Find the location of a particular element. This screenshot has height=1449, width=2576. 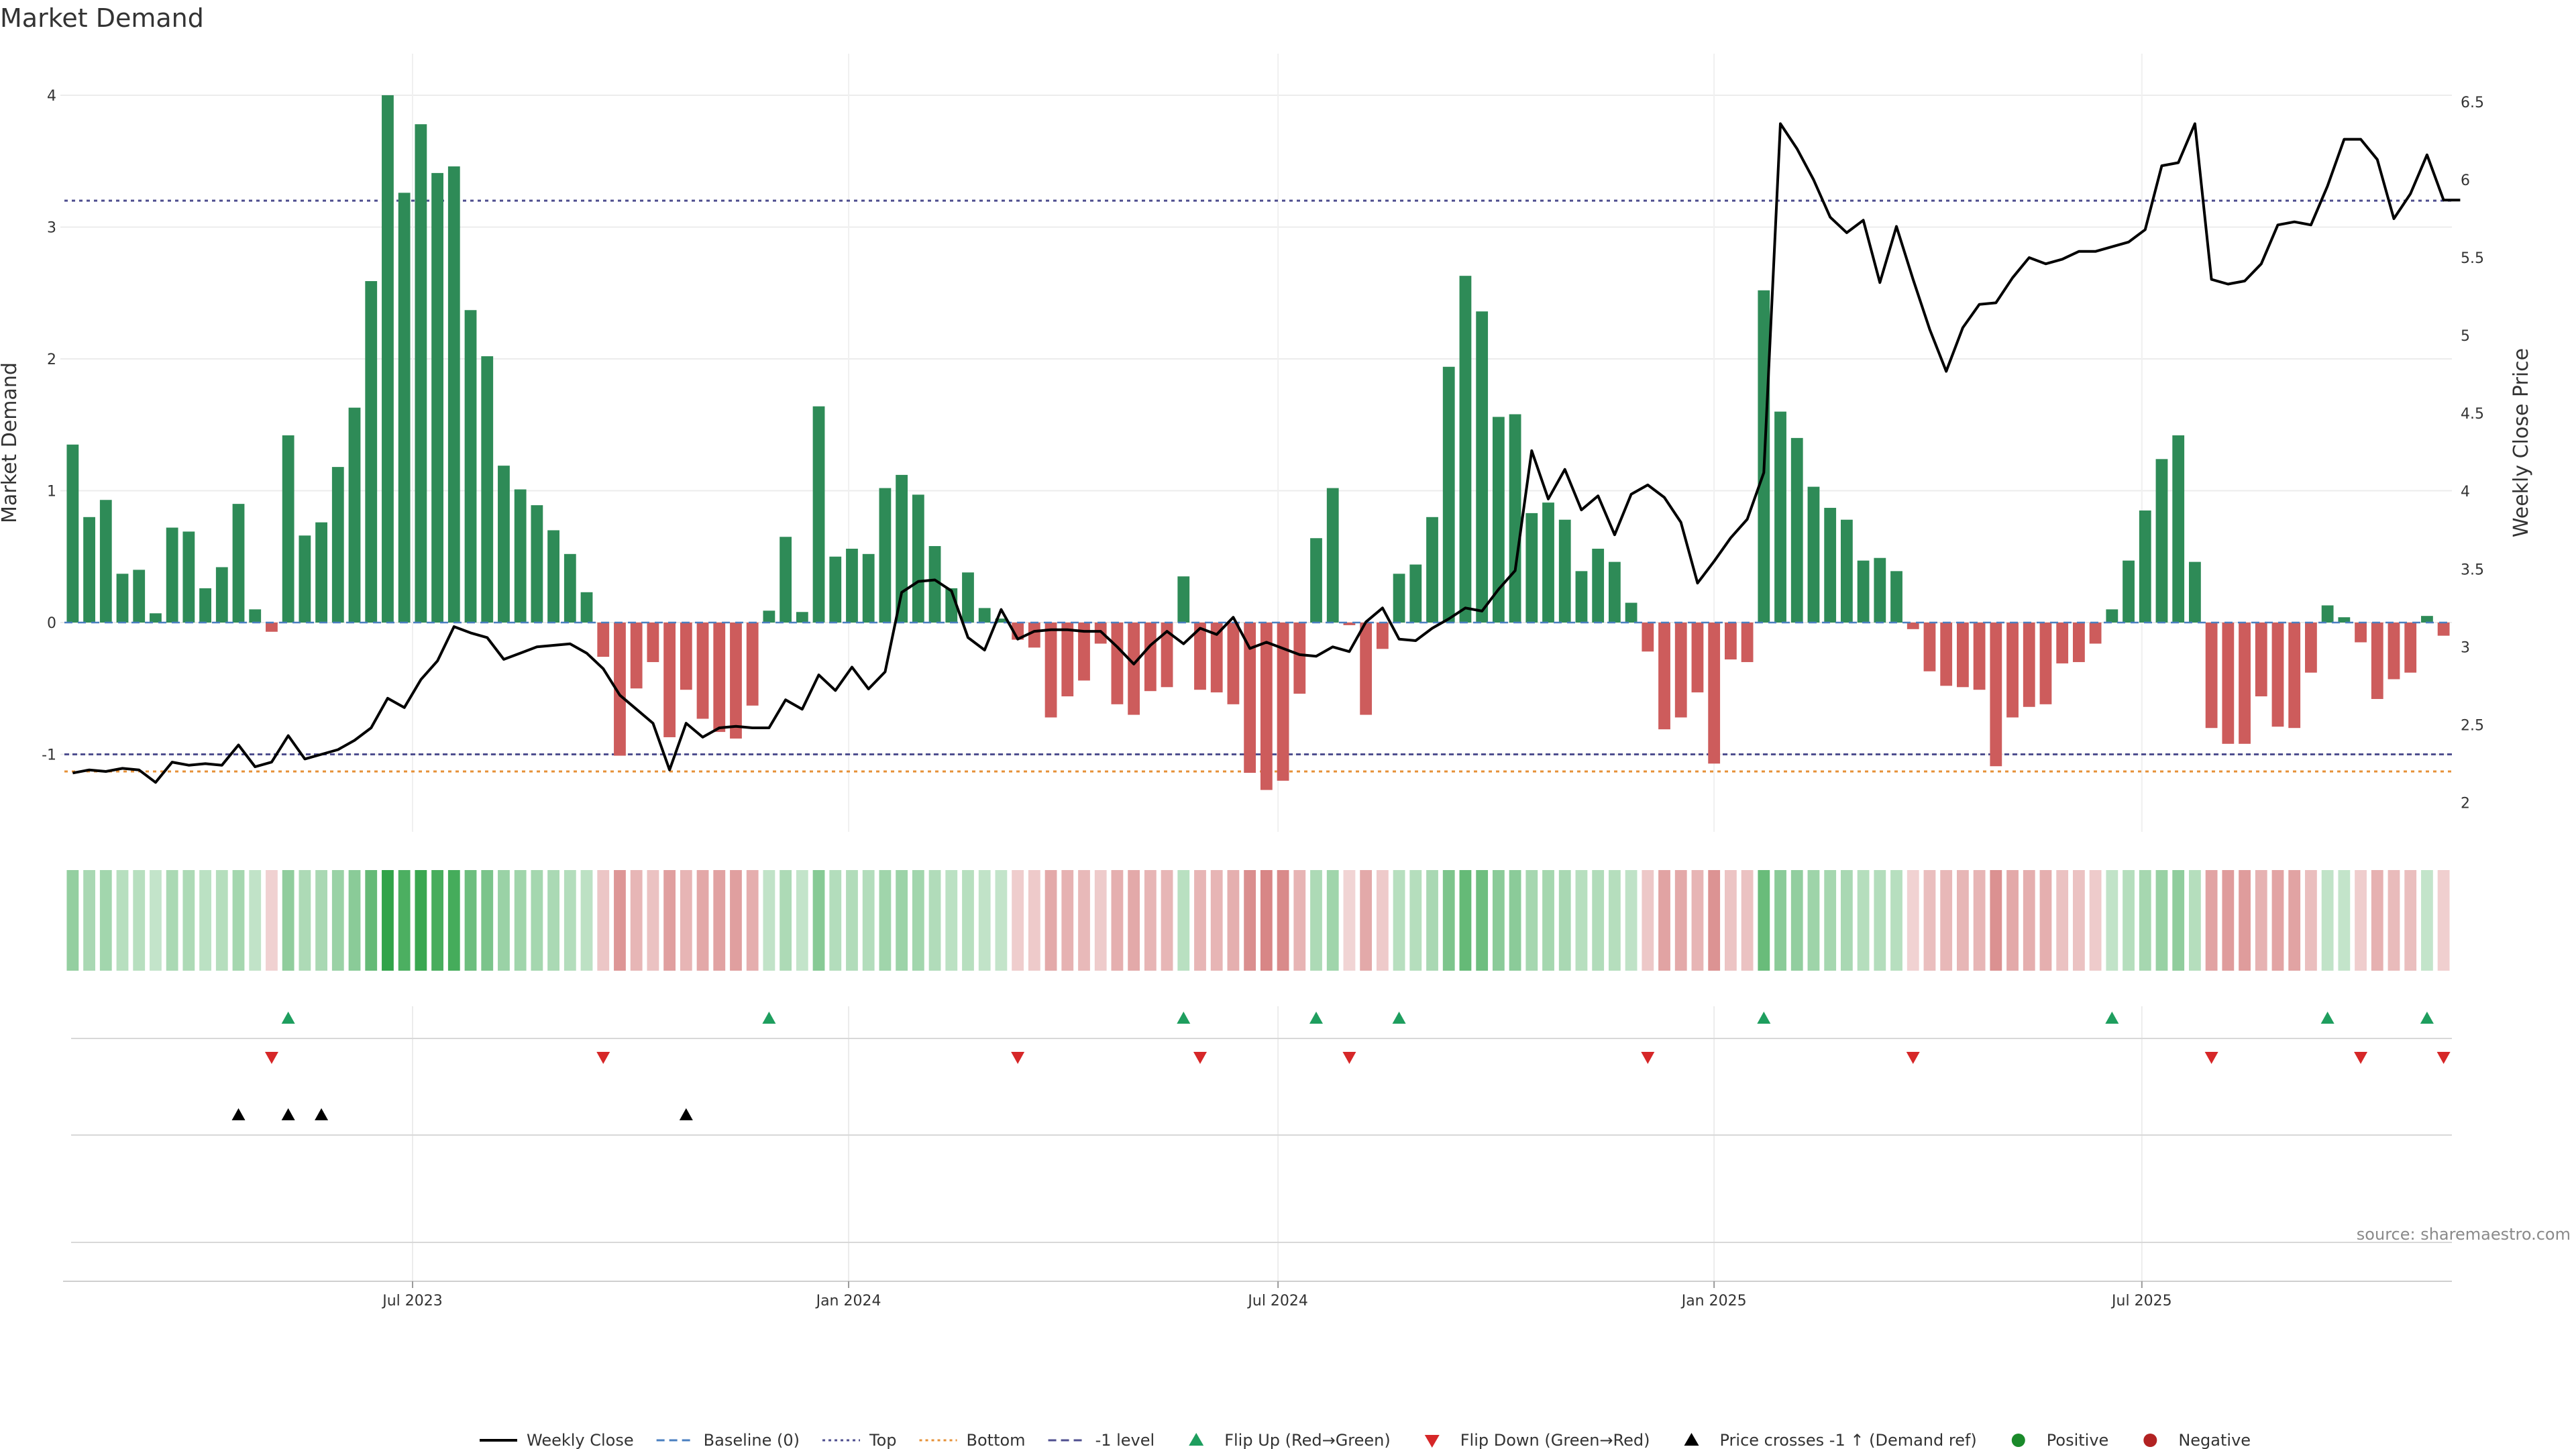

legend-label: Flip Down (Green→Red) is located at coordinates (1555, 1440).